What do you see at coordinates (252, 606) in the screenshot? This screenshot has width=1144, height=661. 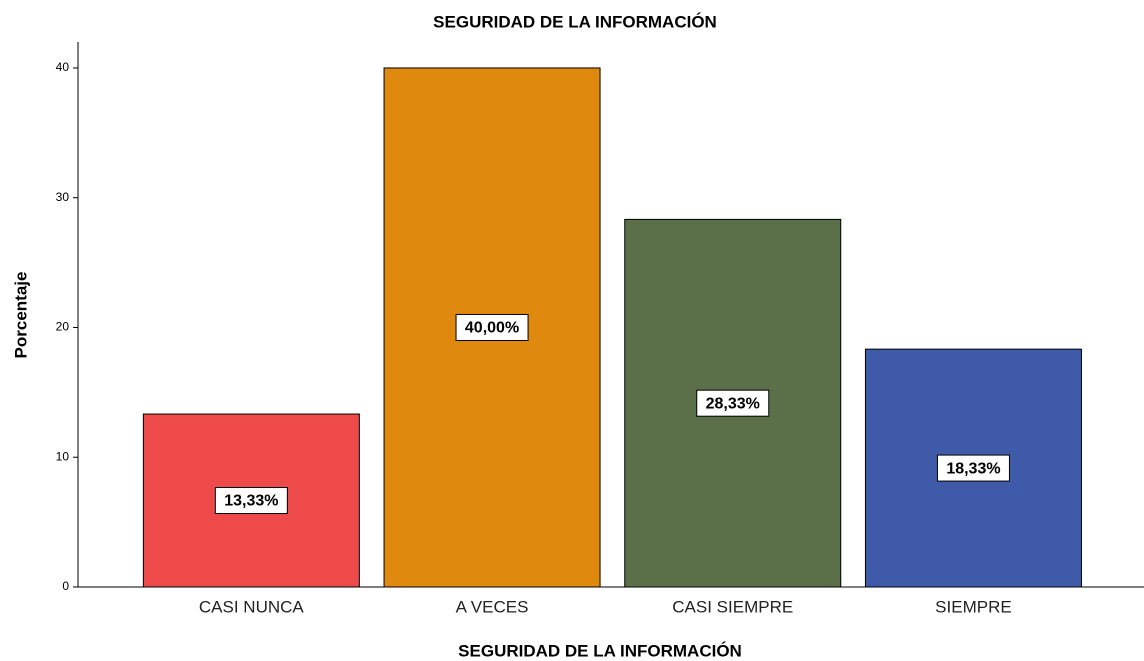 I see `x-tick-label: CASI NUNCA` at bounding box center [252, 606].